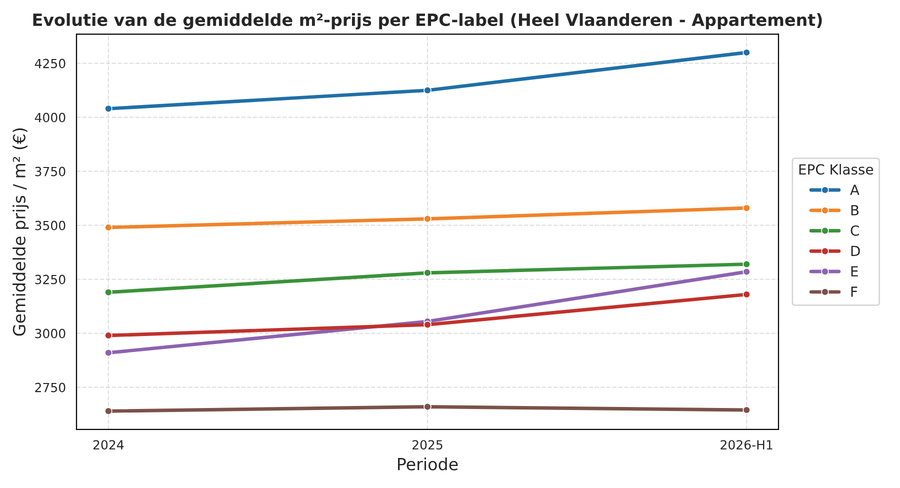  What do you see at coordinates (50, 279) in the screenshot?
I see `y-tick-label: 3250` at bounding box center [50, 279].